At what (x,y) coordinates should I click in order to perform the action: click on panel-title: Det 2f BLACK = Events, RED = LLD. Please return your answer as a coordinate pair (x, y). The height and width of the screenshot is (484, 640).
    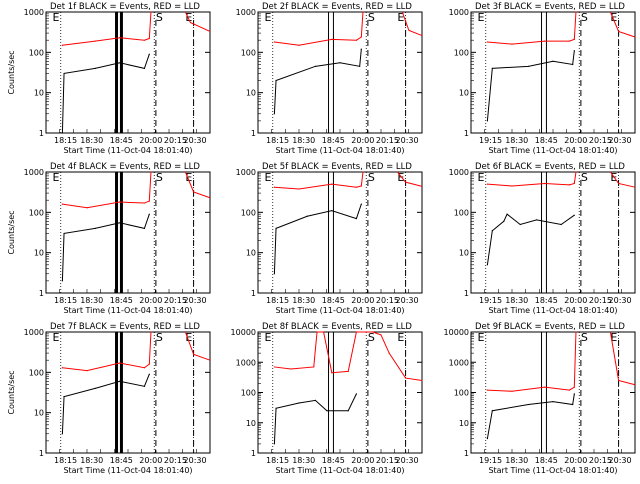
    Looking at the image, I should click on (337, 7).